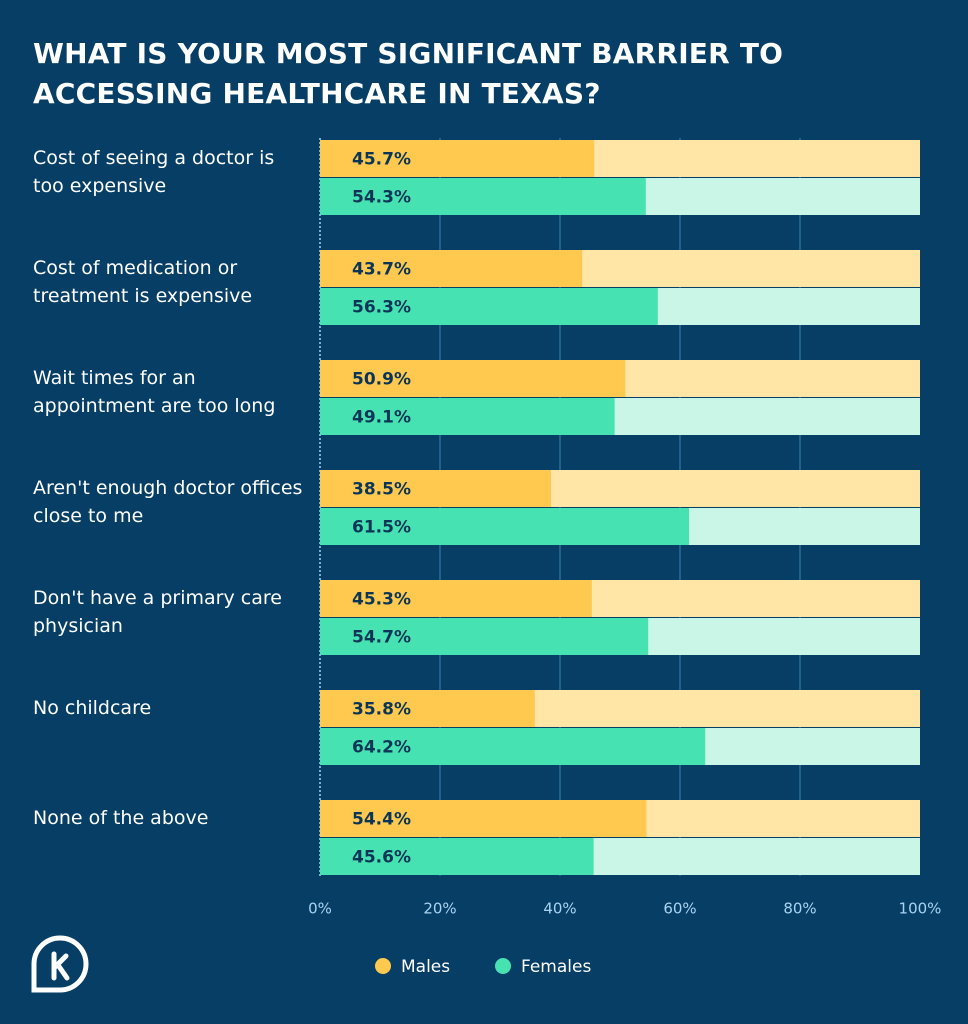  Describe the element at coordinates (799, 909) in the screenshot. I see `x-tick-label: 80%` at that location.